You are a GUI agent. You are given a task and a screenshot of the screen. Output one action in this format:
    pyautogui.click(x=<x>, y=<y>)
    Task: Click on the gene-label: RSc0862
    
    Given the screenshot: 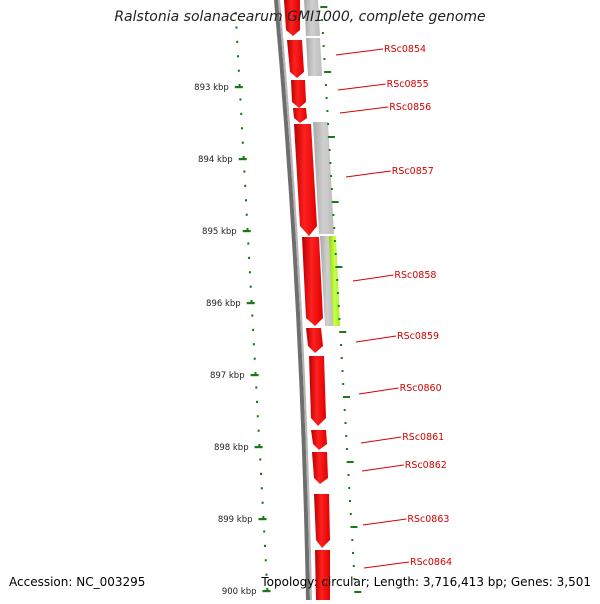 What is the action you would take?
    pyautogui.click(x=426, y=465)
    